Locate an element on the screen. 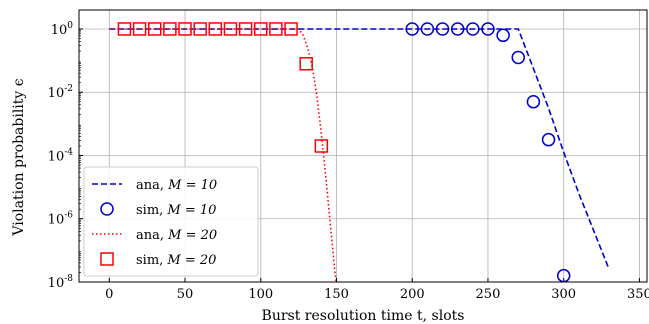  legend-label: sim, M = 10 is located at coordinates (176, 210).